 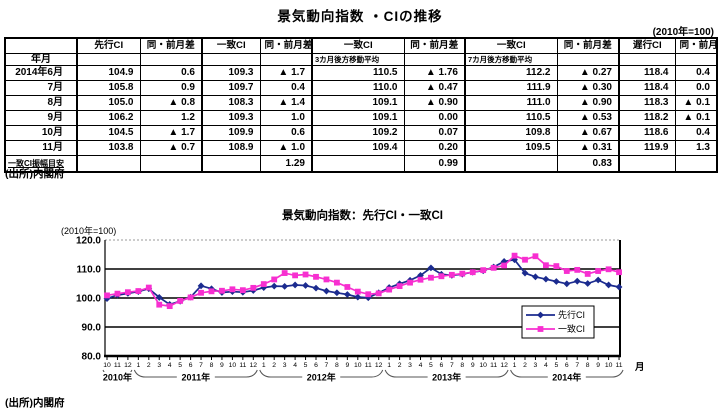 What do you see at coordinates (108, 103) in the screenshot?
I see `value-cell: 105.0` at bounding box center [108, 103].